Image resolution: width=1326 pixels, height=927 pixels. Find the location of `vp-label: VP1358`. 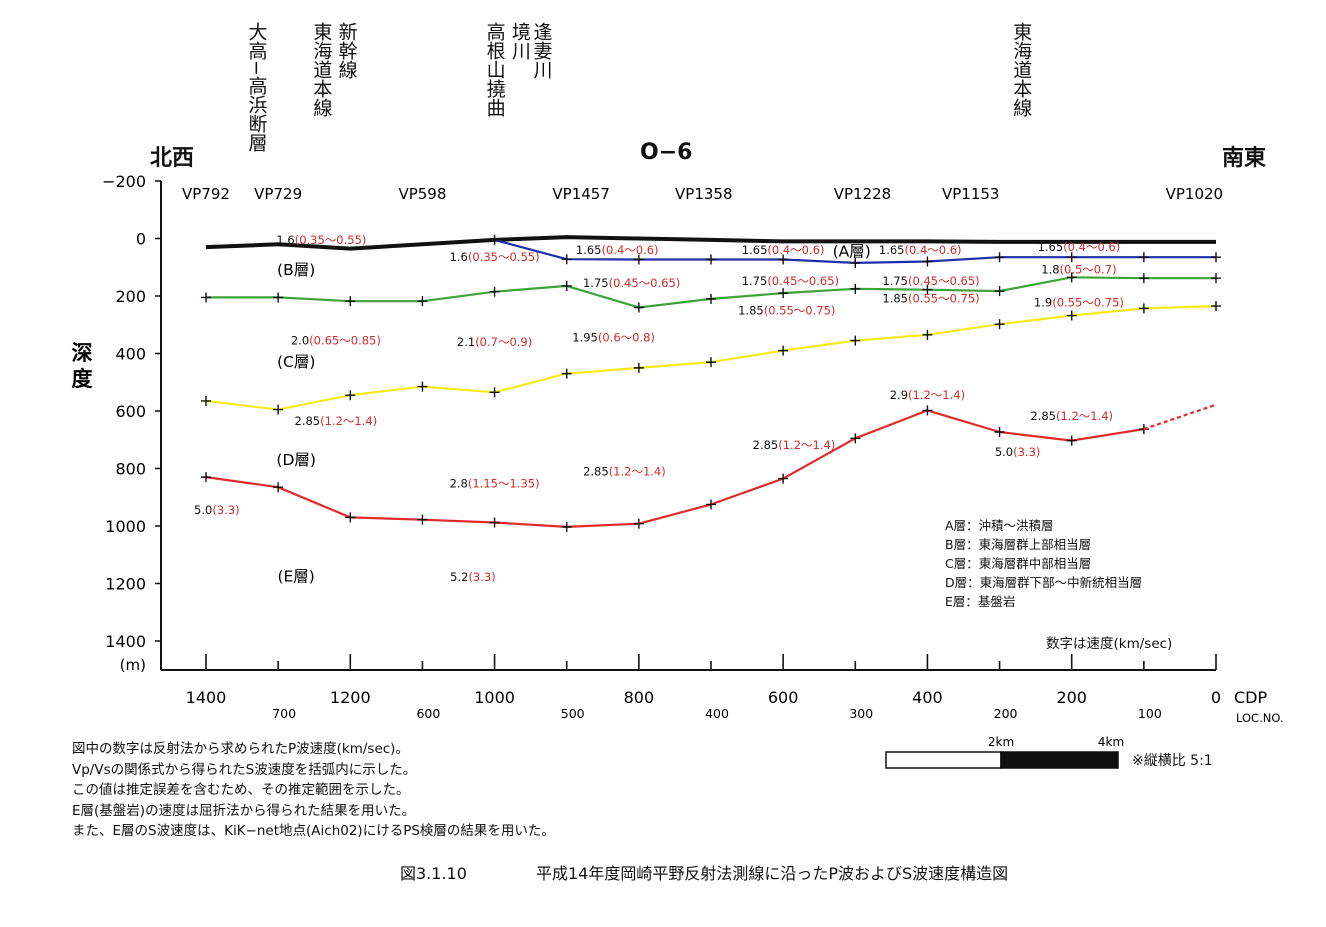

vp-label: VP1358 is located at coordinates (703, 194).